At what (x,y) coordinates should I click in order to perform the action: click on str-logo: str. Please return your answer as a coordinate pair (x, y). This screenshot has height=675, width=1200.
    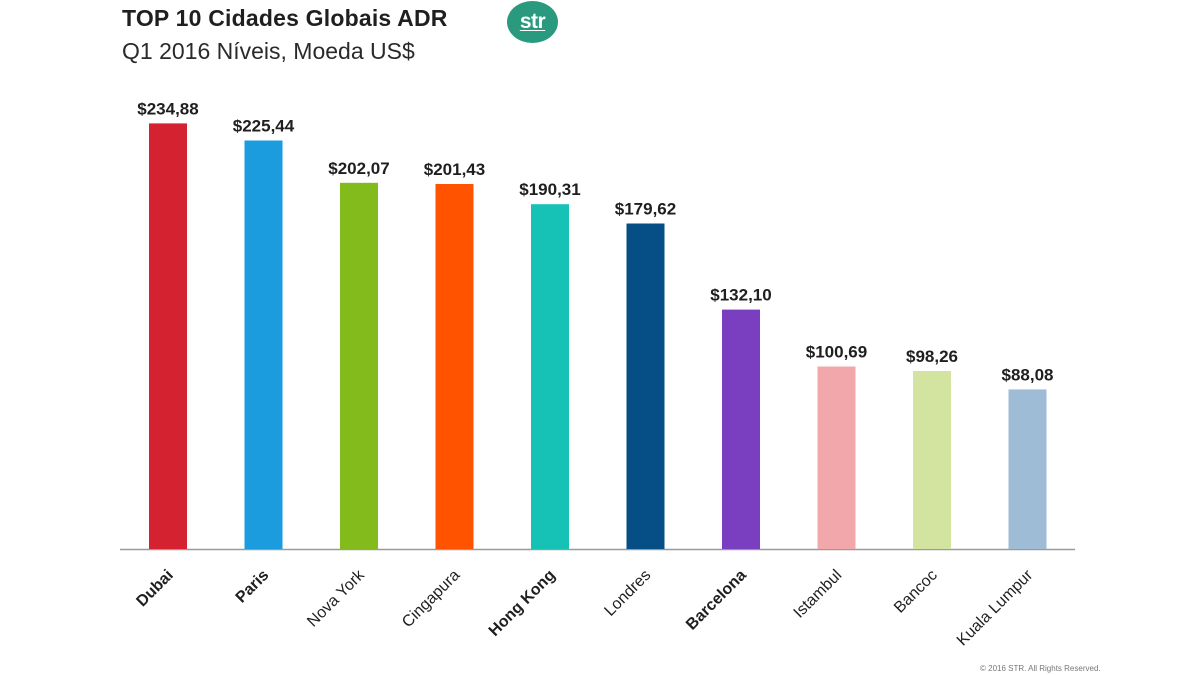
    Looking at the image, I should click on (532, 22).